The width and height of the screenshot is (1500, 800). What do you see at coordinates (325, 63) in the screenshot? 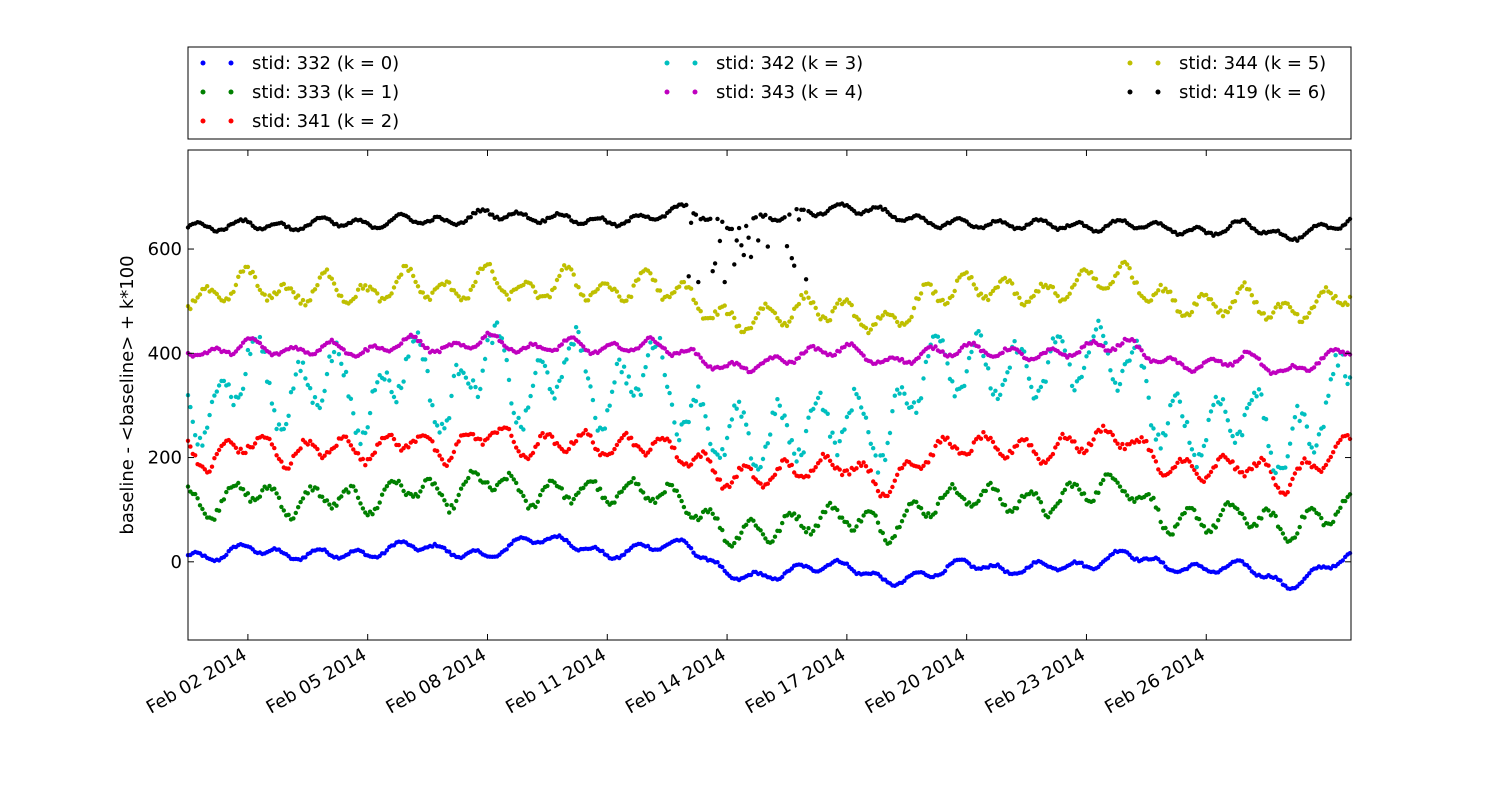
I see `legend-label: stid: 332 (k = 0)` at bounding box center [325, 63].